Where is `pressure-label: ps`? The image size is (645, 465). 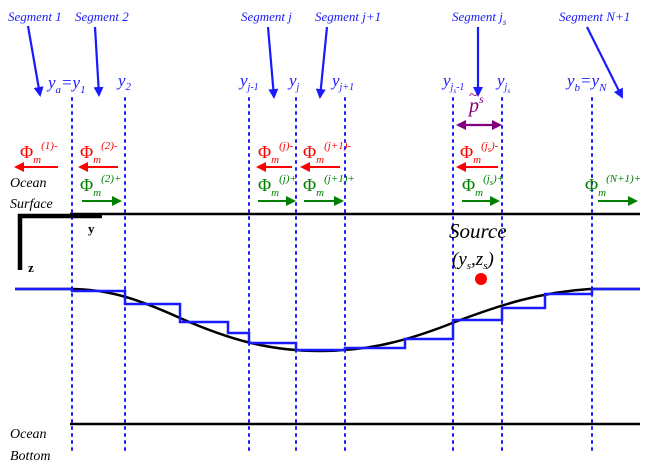
pressure-label: ps is located at coordinates (475, 104).